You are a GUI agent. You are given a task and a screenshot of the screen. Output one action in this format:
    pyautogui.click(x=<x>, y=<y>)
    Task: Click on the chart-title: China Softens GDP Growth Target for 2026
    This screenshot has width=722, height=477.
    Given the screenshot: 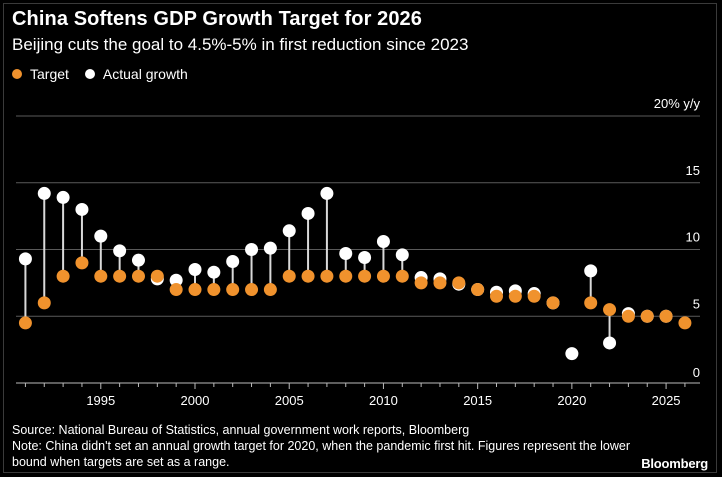 What is the action you would take?
    pyautogui.click(x=217, y=19)
    